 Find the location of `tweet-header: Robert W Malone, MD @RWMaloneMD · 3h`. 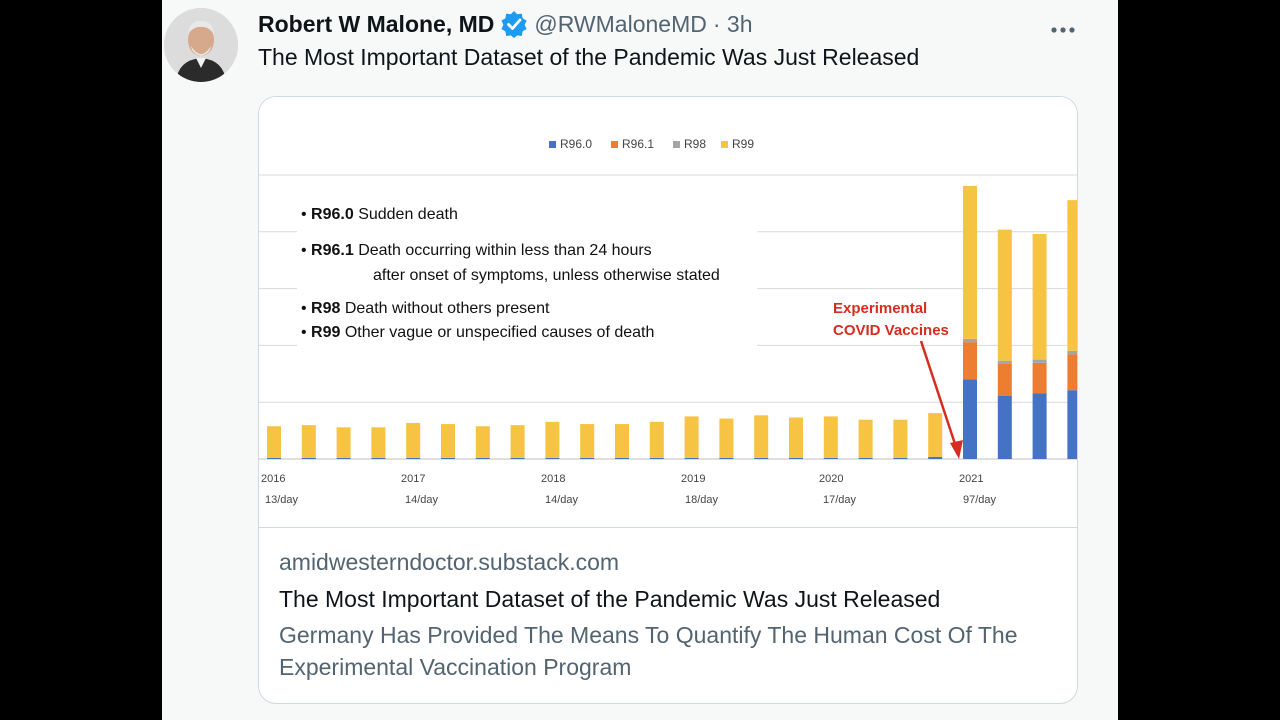

tweet-header: Robert W Malone, MD @RWMaloneMD · 3h is located at coordinates (505, 24).